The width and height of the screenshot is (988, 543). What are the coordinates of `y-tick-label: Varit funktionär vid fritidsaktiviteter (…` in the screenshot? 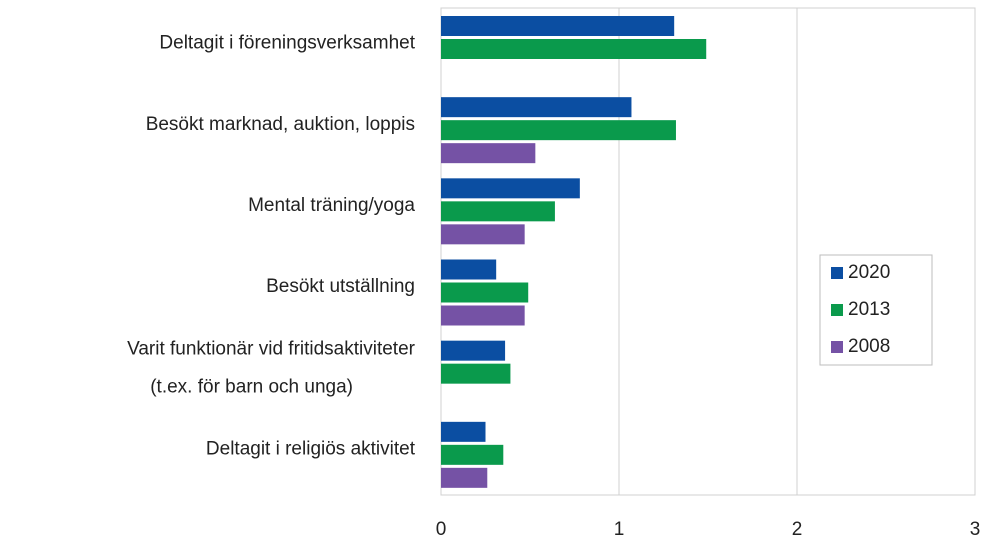 It's located at (271, 367).